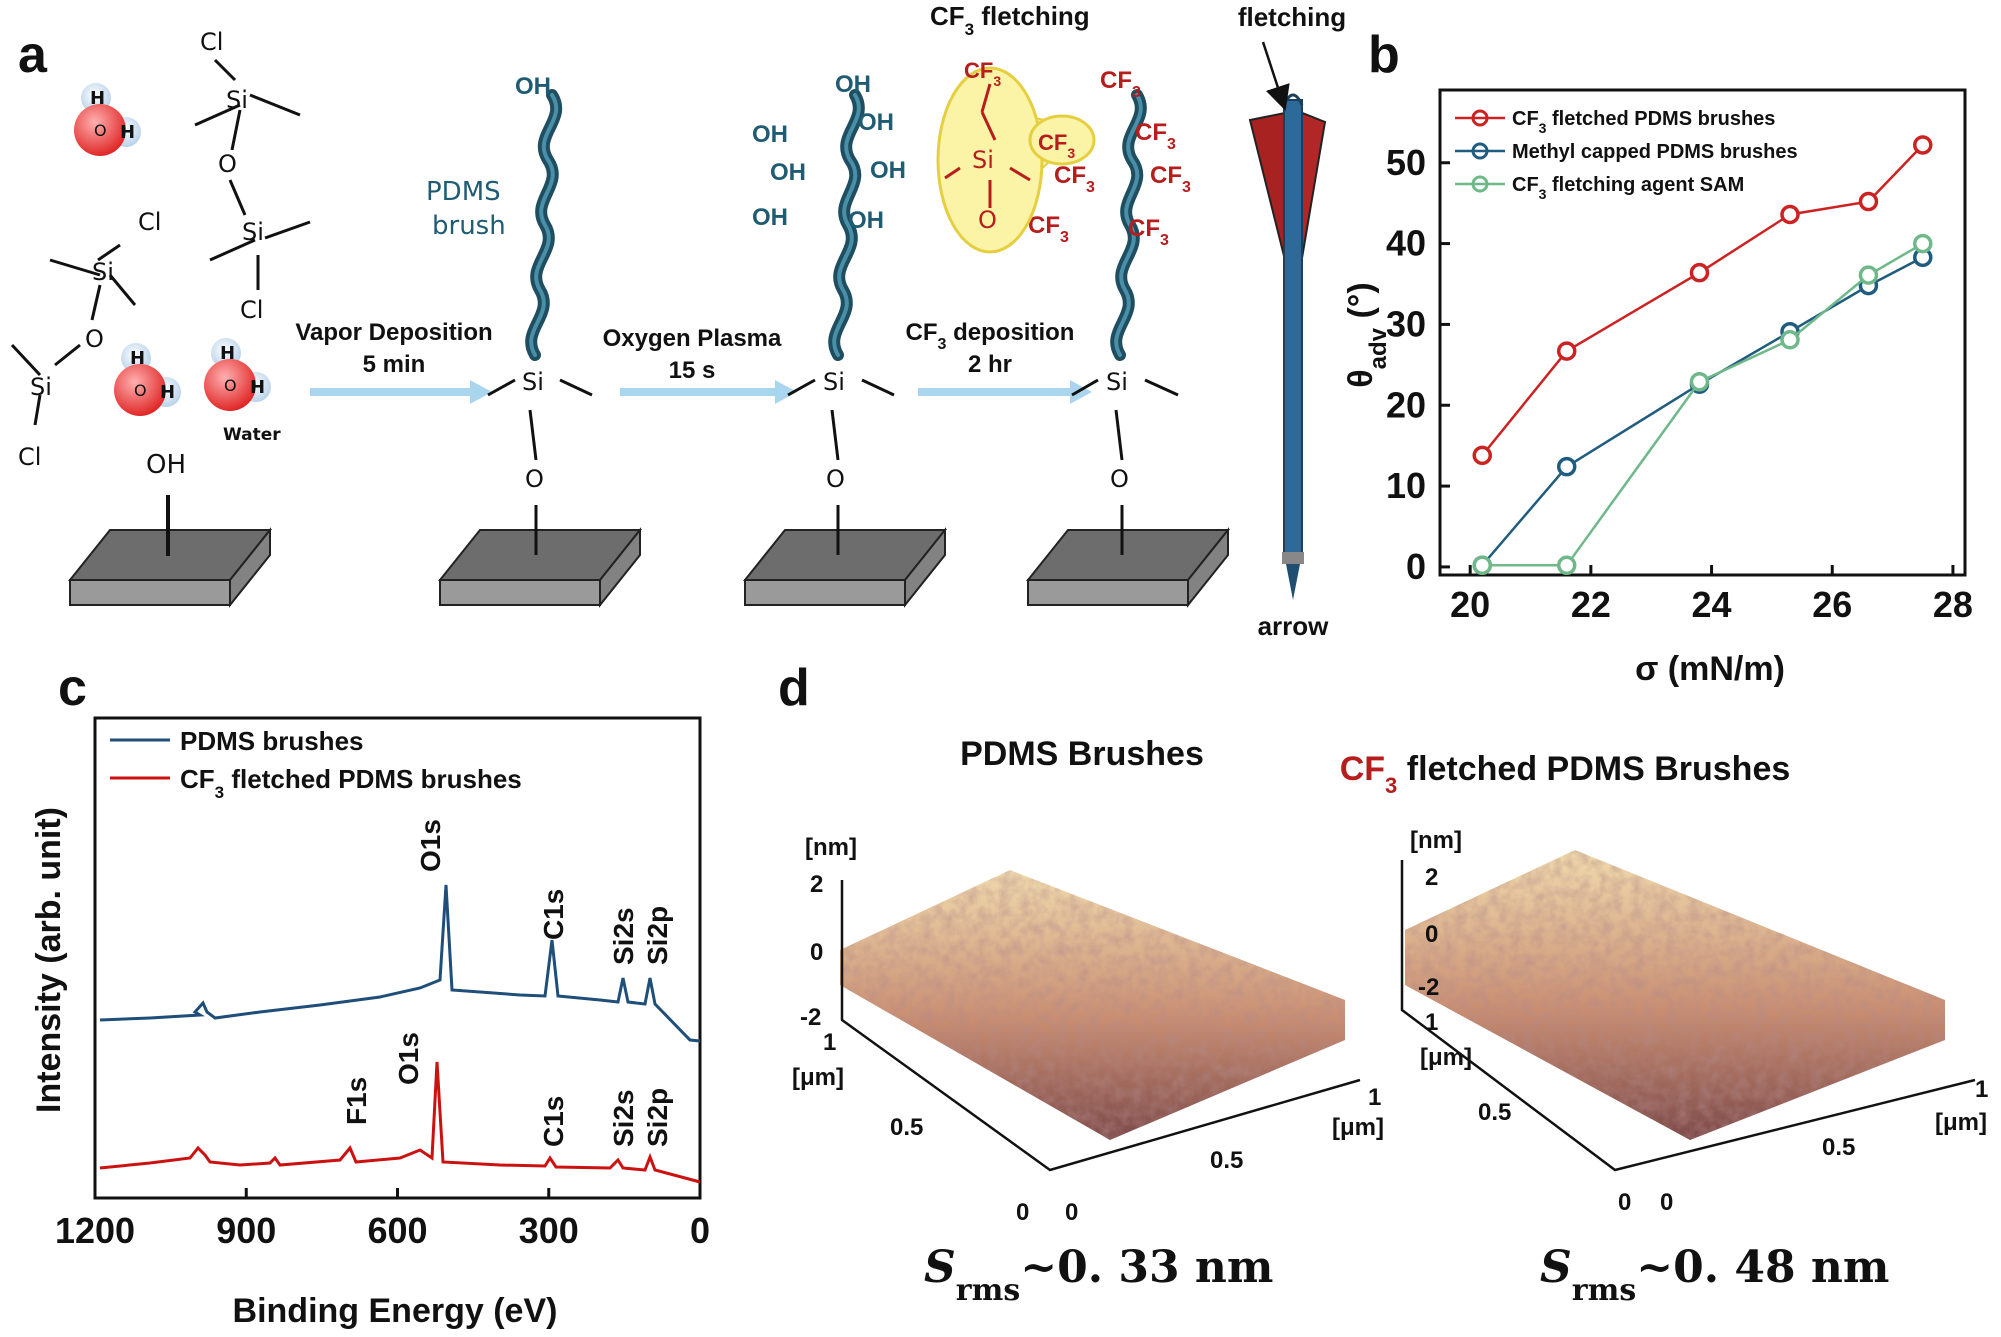 The image size is (2001, 1337). I want to click on series-b, so click(1702, 355).